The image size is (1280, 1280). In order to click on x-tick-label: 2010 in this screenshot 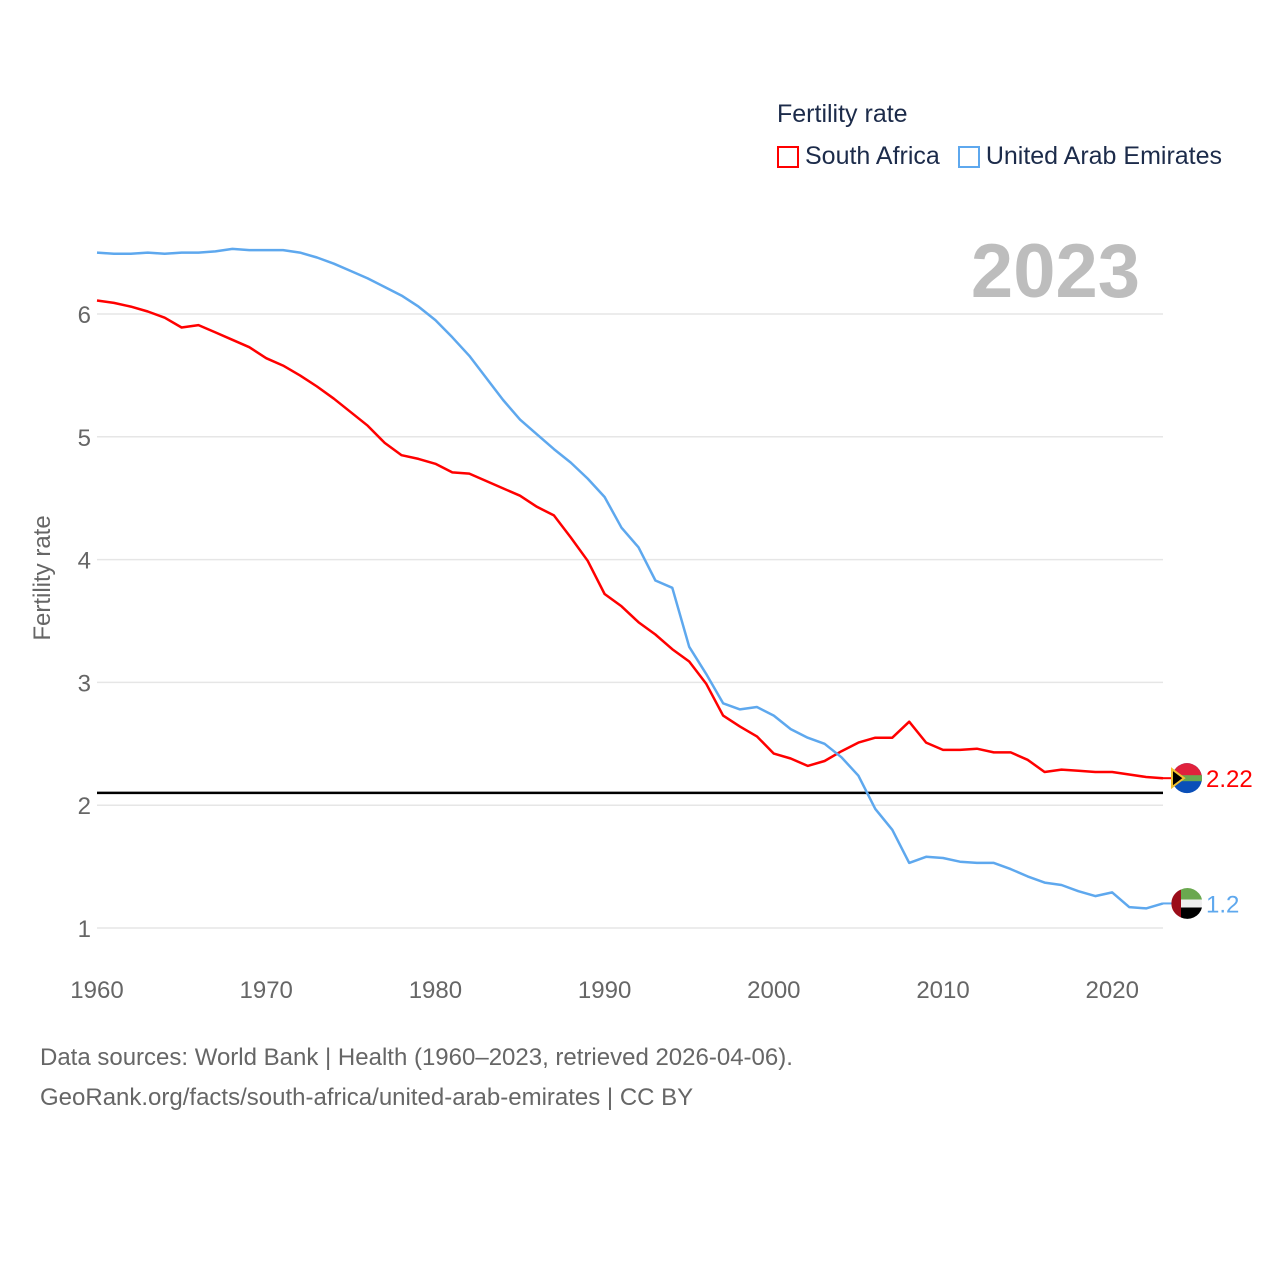, I will do `click(942, 990)`.